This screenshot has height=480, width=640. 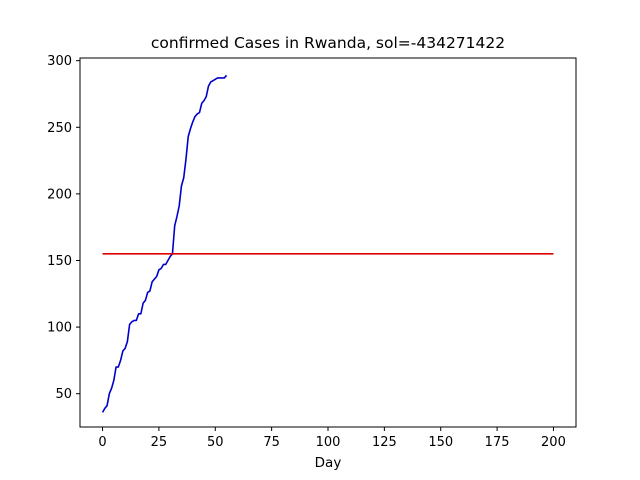 I want to click on x-tick-label: 25, so click(x=159, y=442).